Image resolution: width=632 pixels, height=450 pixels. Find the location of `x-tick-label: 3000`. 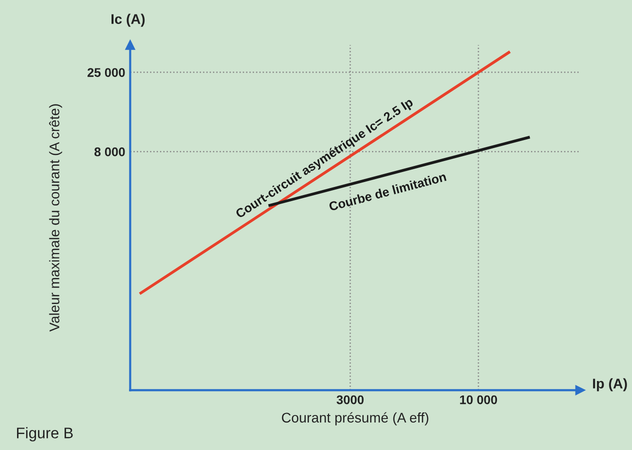

x-tick-label: 3000 is located at coordinates (350, 399).